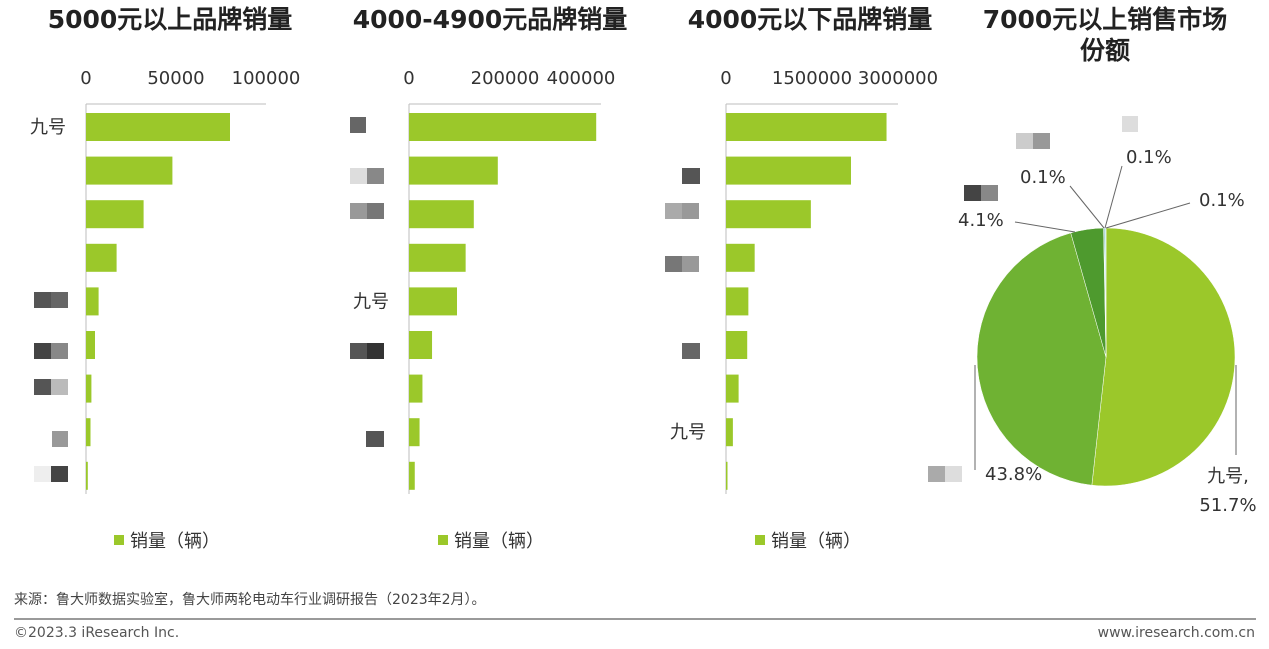 Image resolution: width=1269 pixels, height=649 pixels. What do you see at coordinates (810, 19) in the screenshot?
I see `chart-title-3: 4000元以下品牌销量` at bounding box center [810, 19].